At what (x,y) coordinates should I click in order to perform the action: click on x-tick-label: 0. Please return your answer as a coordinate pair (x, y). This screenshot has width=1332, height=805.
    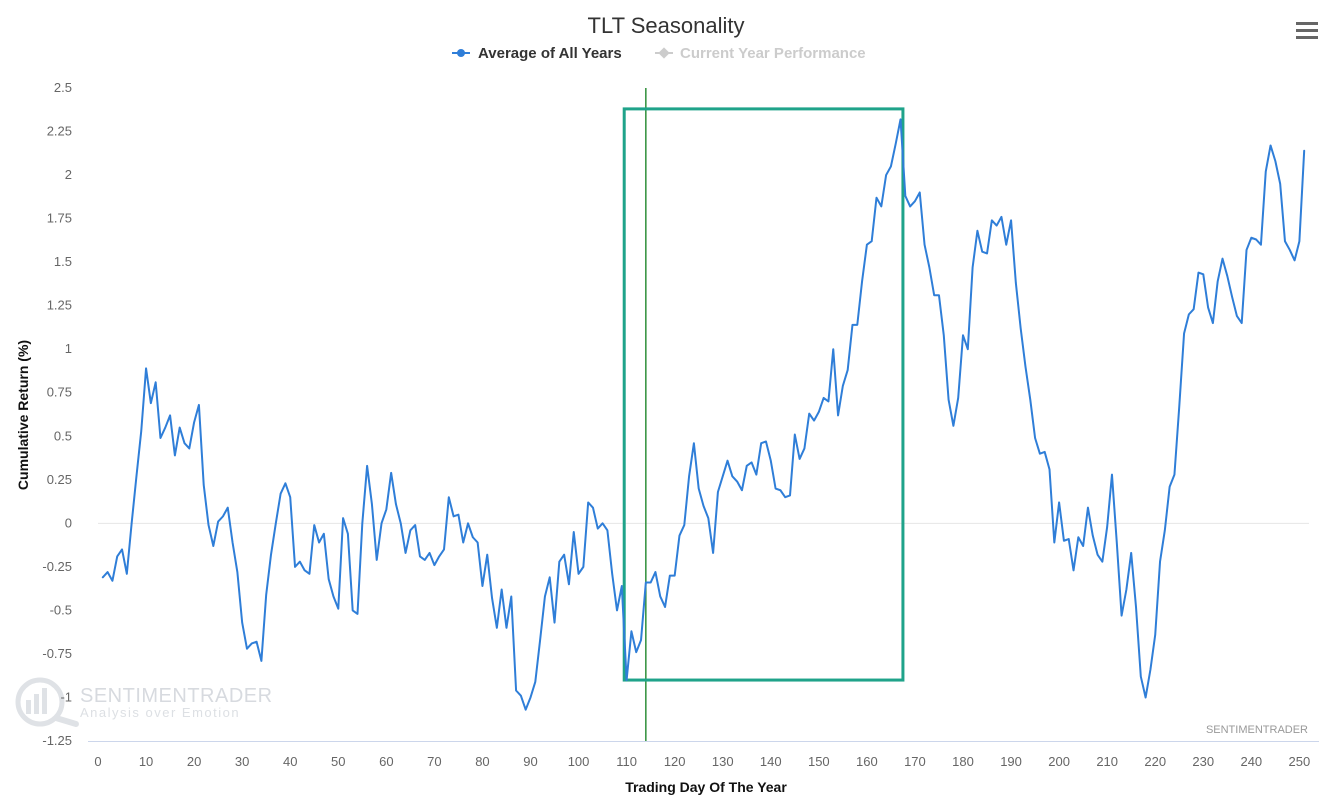
    Looking at the image, I should click on (97, 761).